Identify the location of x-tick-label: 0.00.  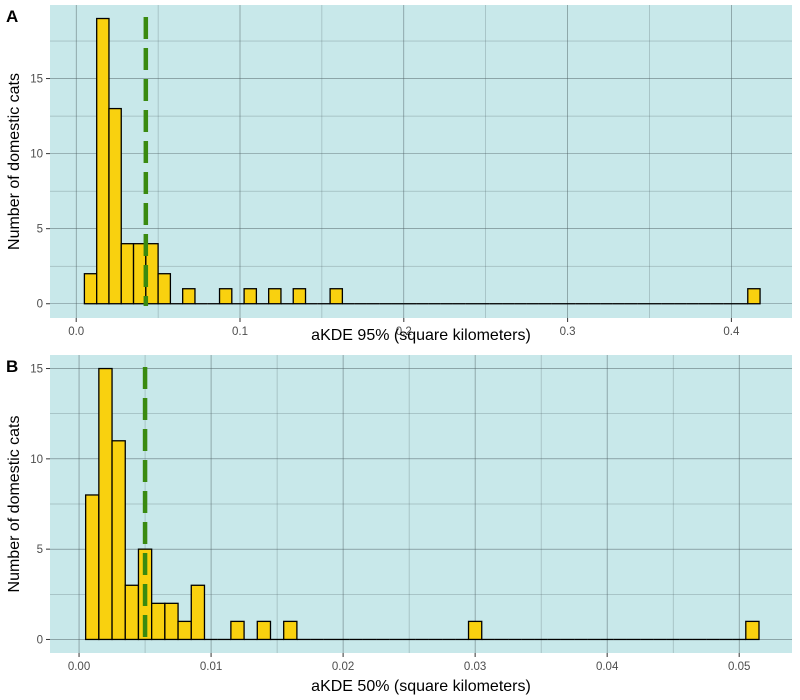
(79, 667).